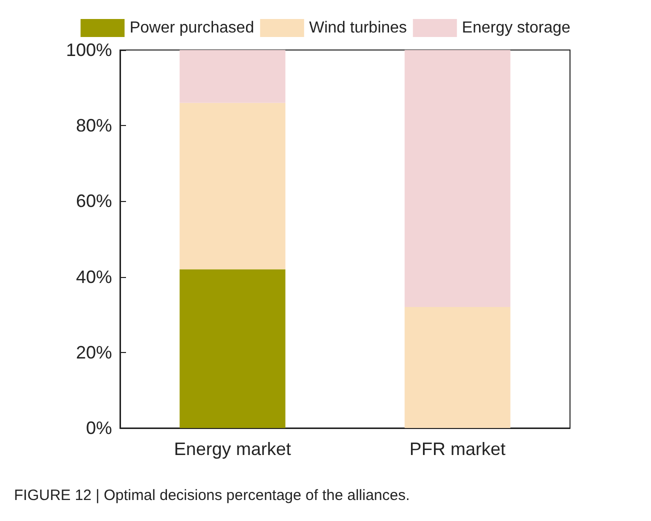  I want to click on y-tick-label: 80%, so click(94, 126).